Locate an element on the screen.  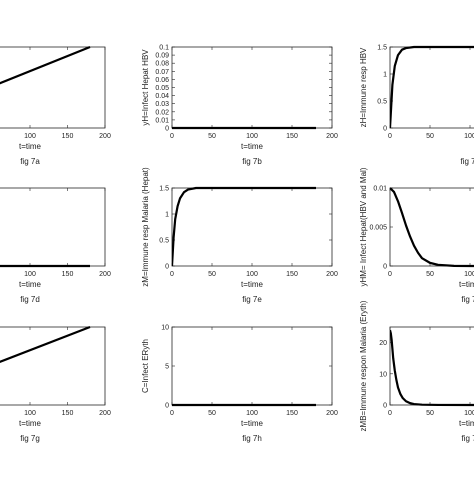
y-tick-label: 5 is located at coordinates (167, 367).